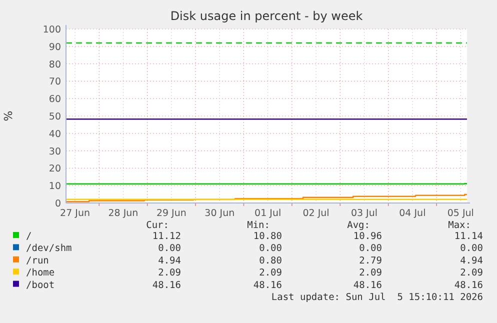 The height and width of the screenshot is (323, 497). What do you see at coordinates (40, 285) in the screenshot?
I see `legend-label: /boot` at bounding box center [40, 285].